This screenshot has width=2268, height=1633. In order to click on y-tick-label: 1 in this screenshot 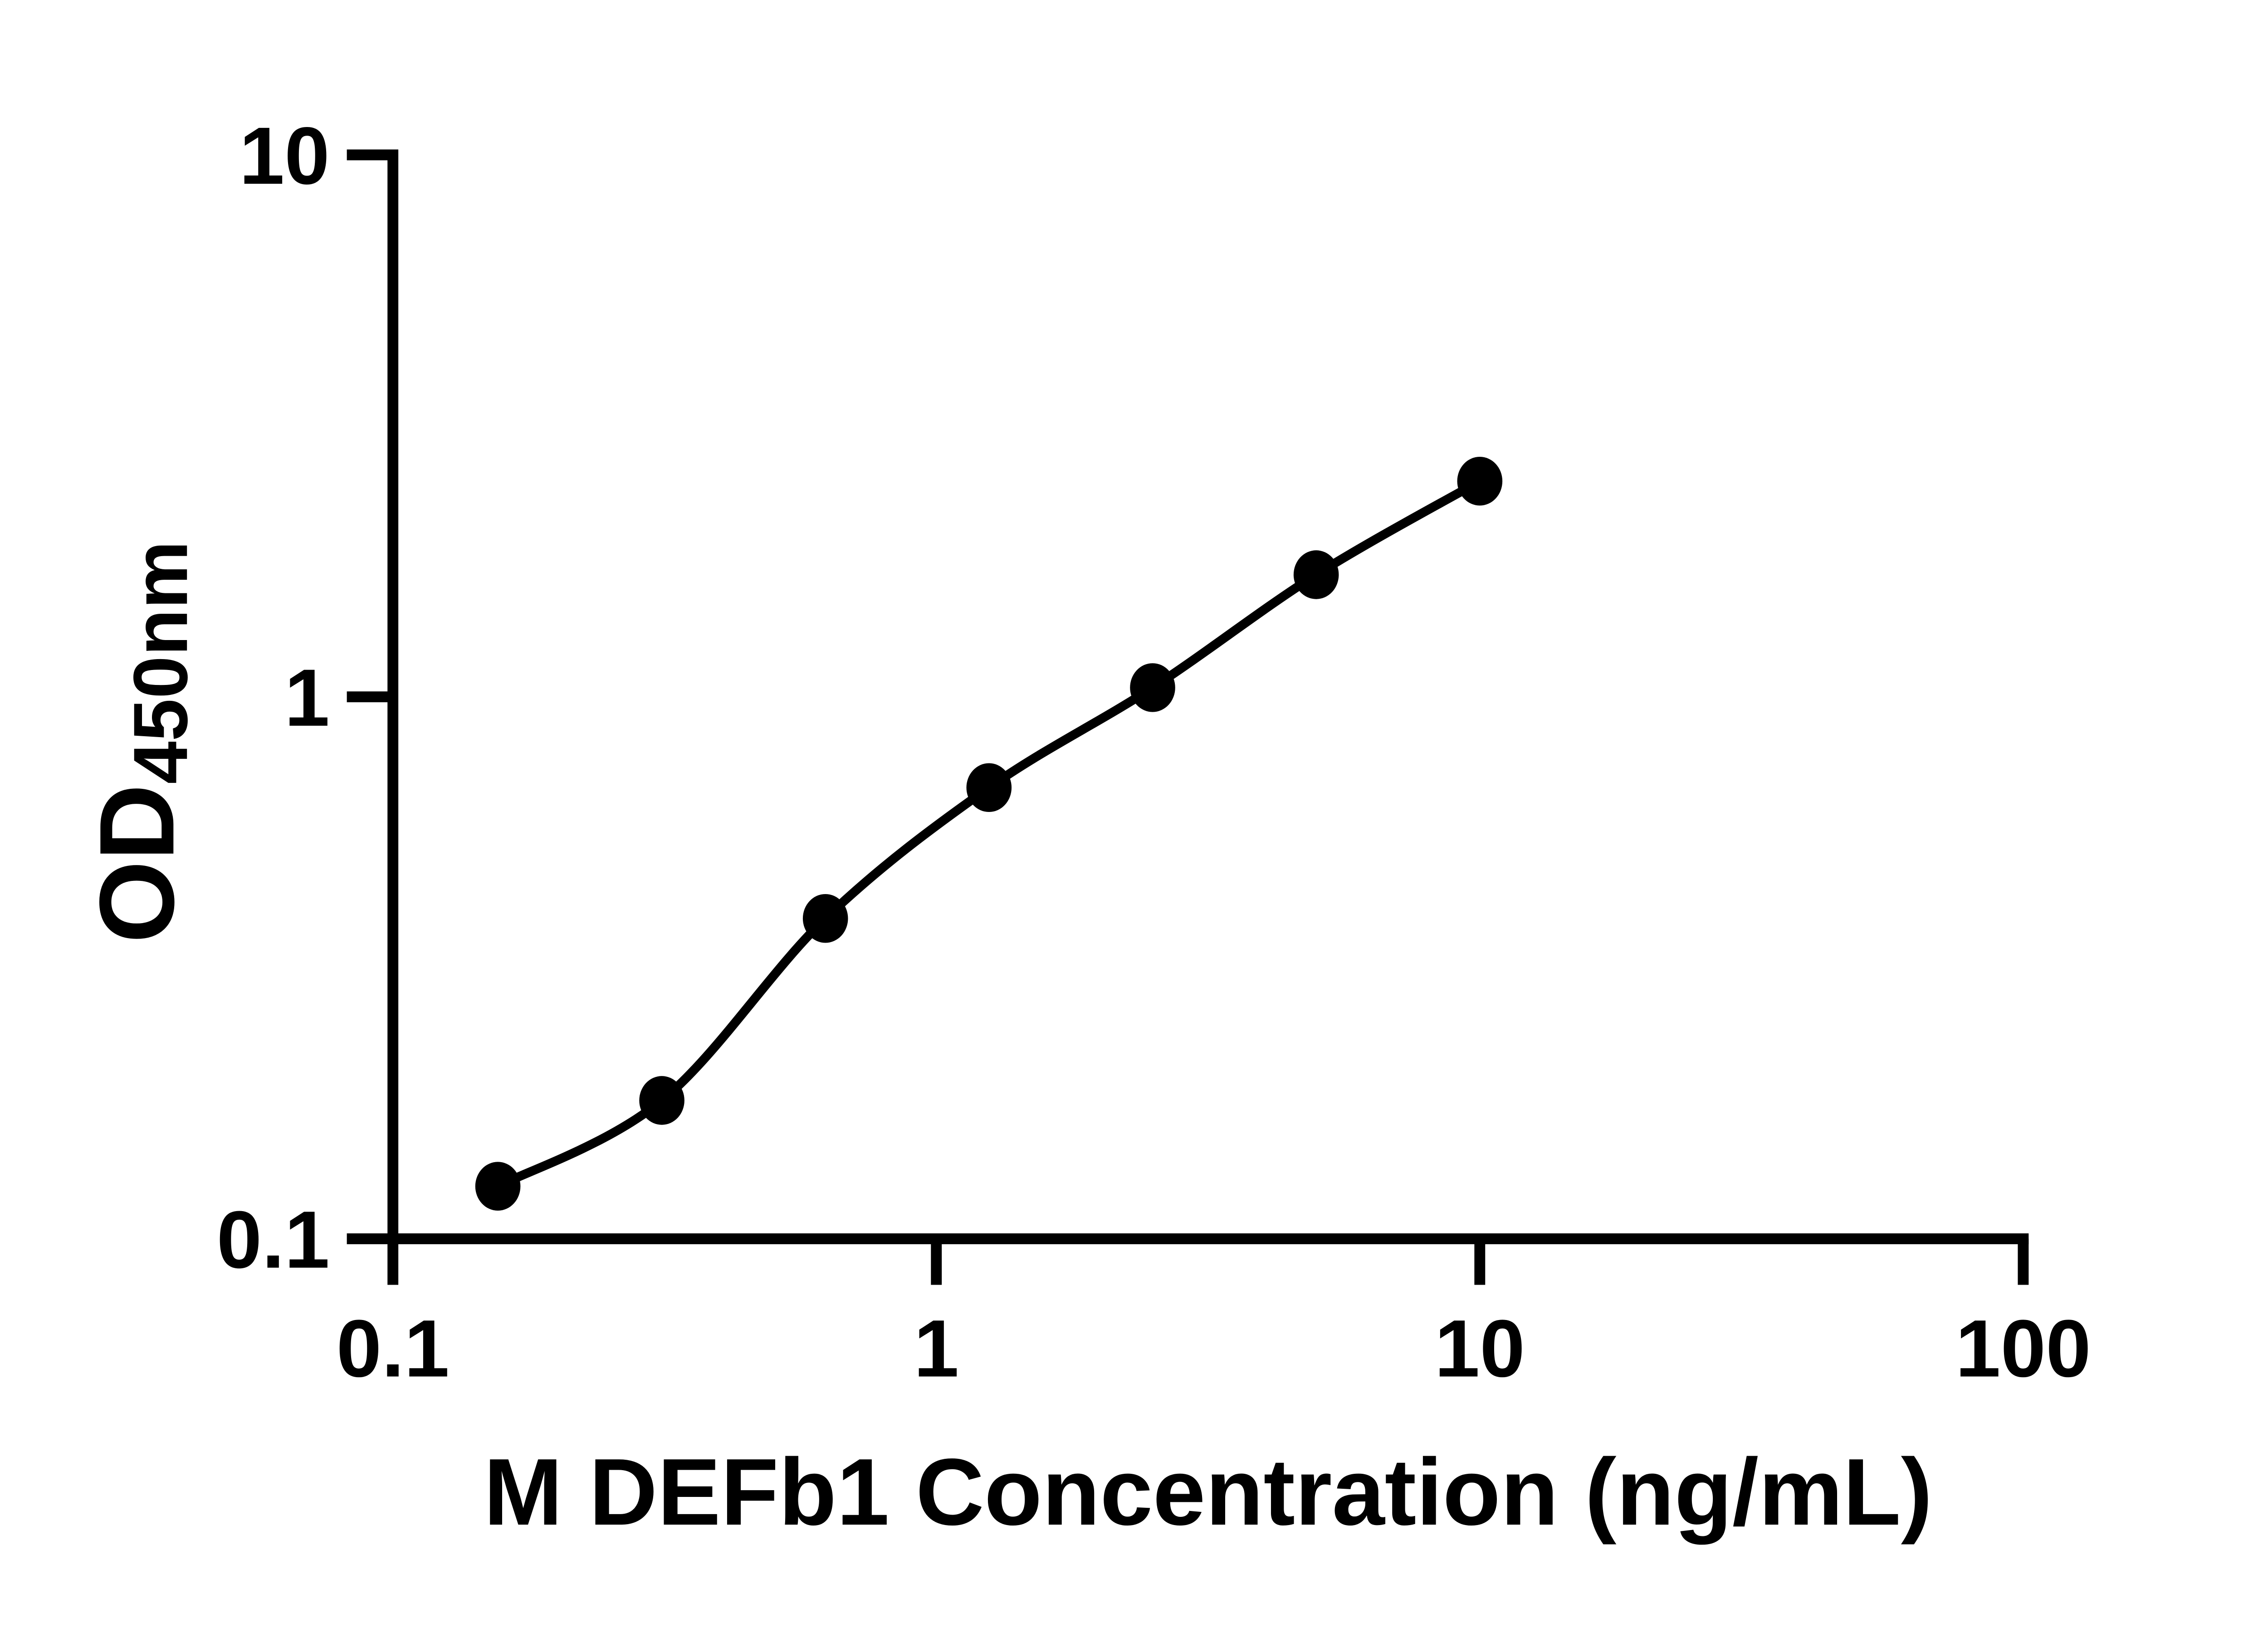, I will do `click(307, 697)`.